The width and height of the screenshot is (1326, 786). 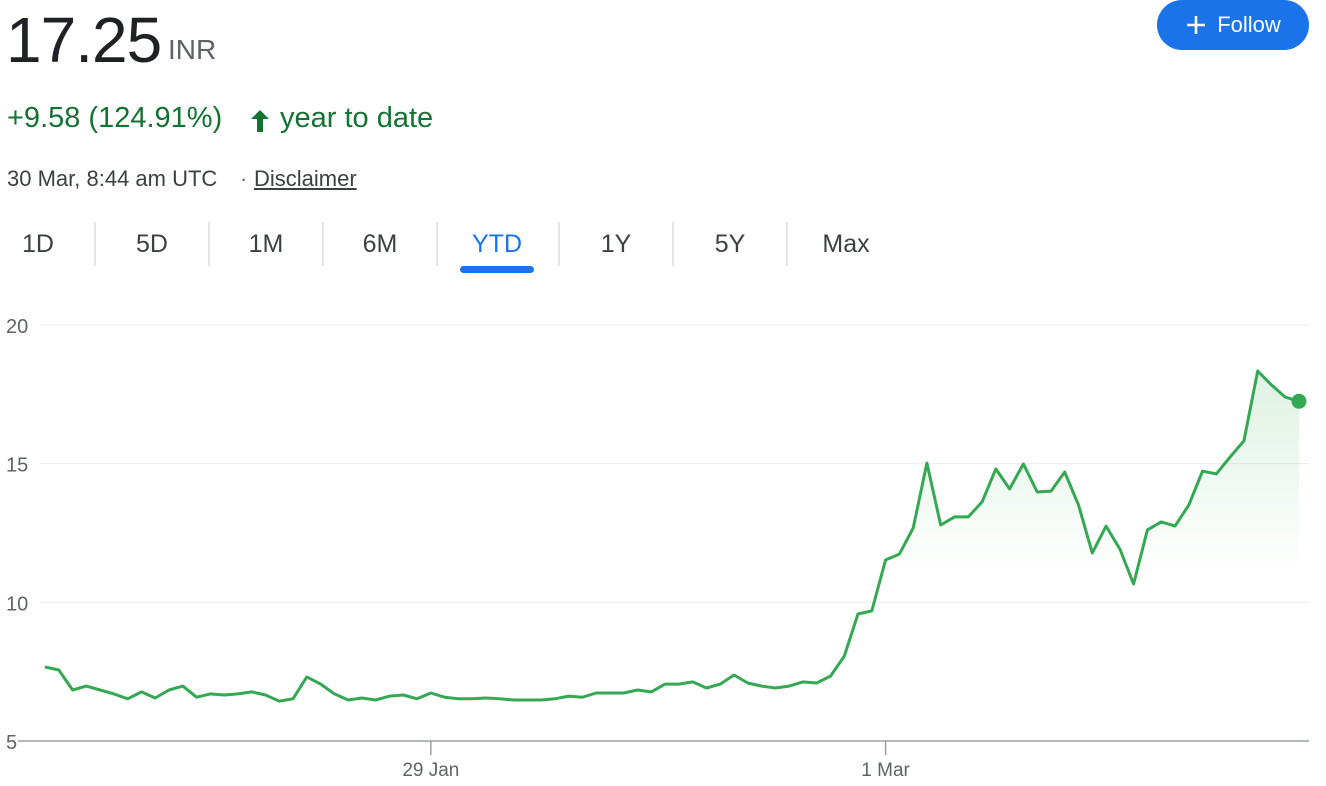 I want to click on y-tick-label: 20, so click(x=17, y=327).